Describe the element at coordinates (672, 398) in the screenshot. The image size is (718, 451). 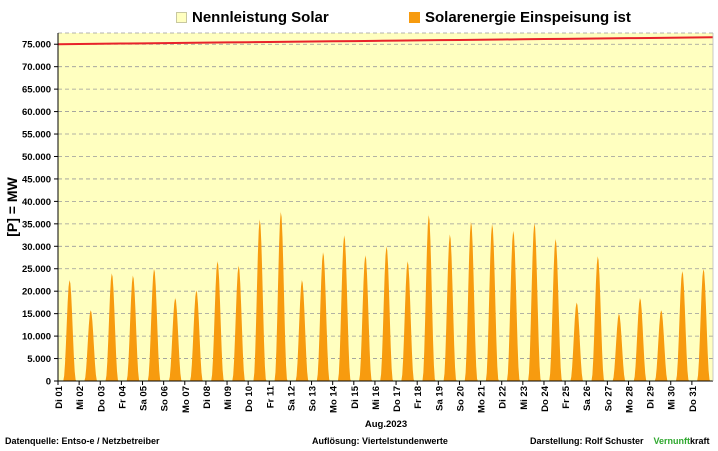
I see `x-tick-label: Mi 30` at that location.